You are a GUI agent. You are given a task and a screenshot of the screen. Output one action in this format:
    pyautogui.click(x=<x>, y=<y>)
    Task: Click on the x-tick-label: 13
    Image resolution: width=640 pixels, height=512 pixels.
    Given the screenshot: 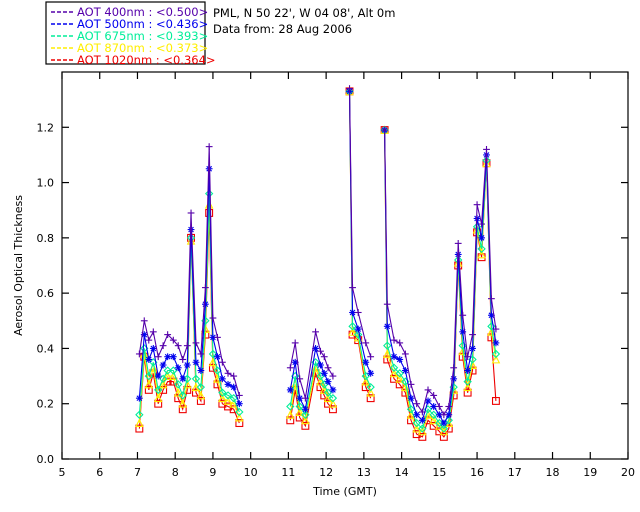 What is the action you would take?
    pyautogui.click(x=364, y=472)
    